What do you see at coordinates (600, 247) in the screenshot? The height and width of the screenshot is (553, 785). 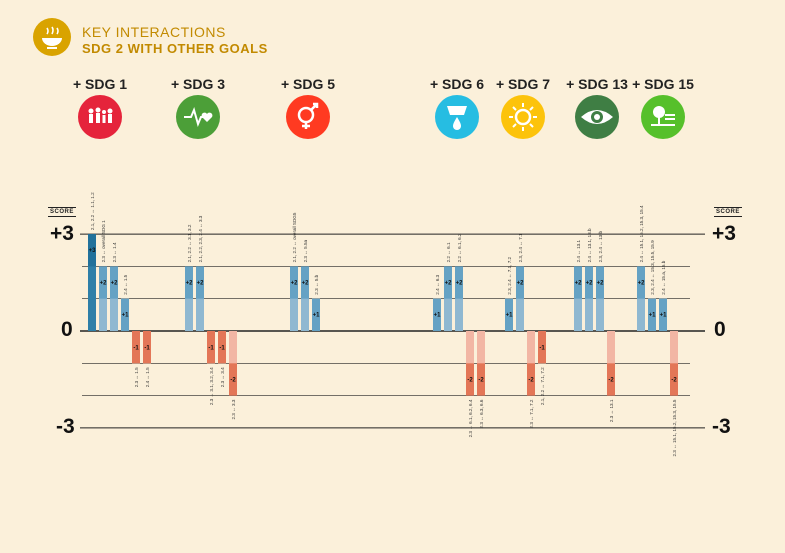 I see `bar-interaction-label: 2.3, 2.4 ↔ 13.b` at bounding box center [600, 247].